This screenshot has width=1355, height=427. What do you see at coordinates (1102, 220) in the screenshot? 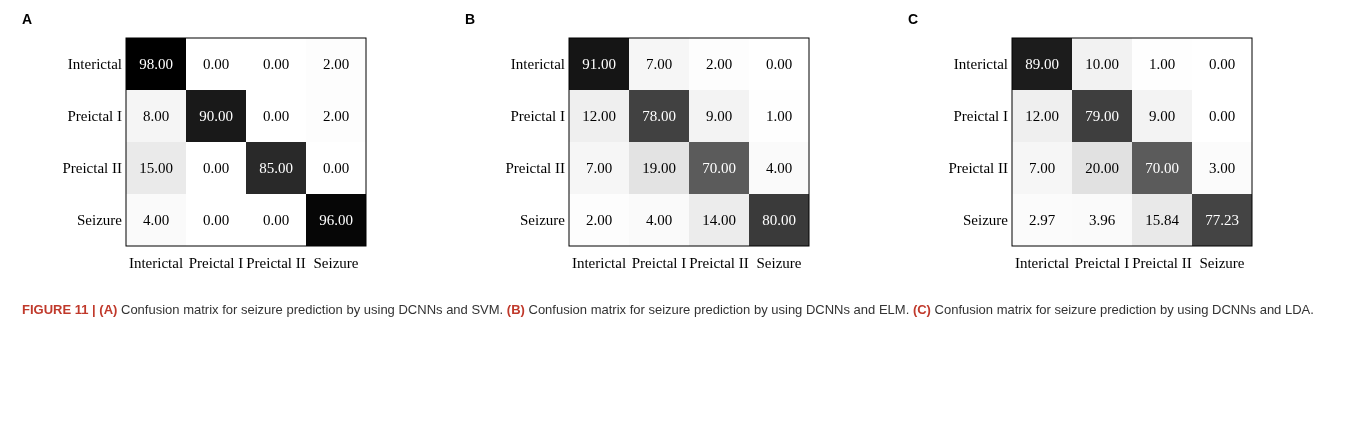
I see `data-label: 3.96` at bounding box center [1102, 220].